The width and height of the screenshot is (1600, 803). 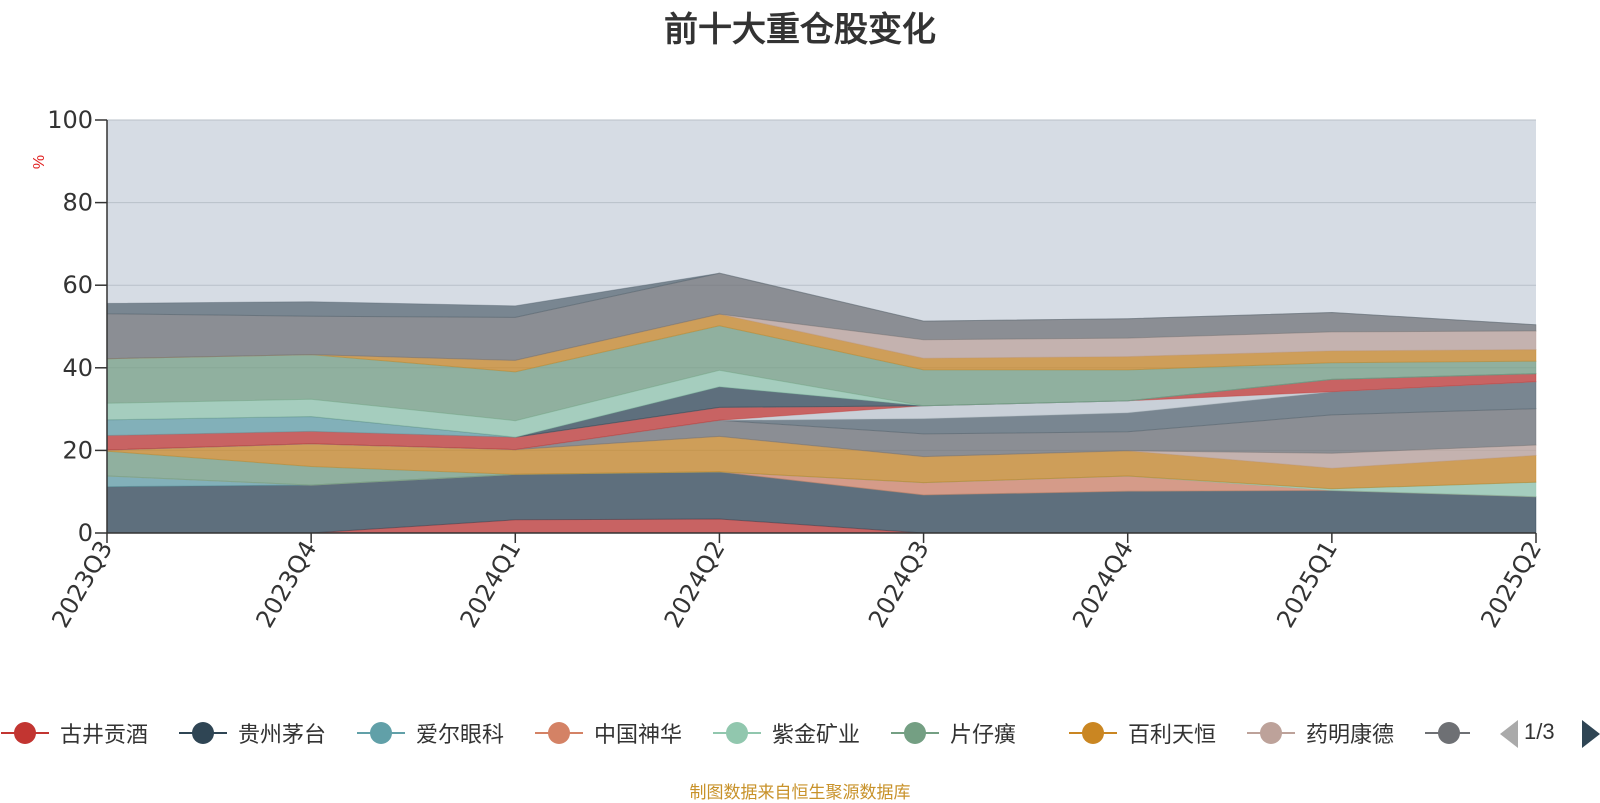 What do you see at coordinates (1350, 735) in the screenshot?
I see `legend-label: 药明康德` at bounding box center [1350, 735].